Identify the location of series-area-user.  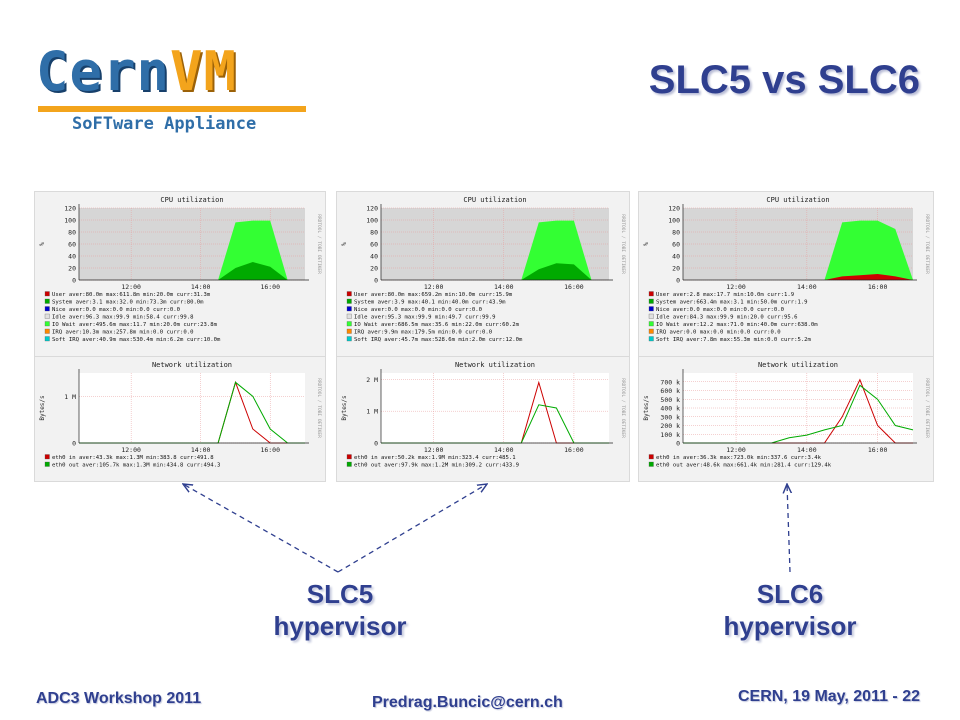
(798, 277).